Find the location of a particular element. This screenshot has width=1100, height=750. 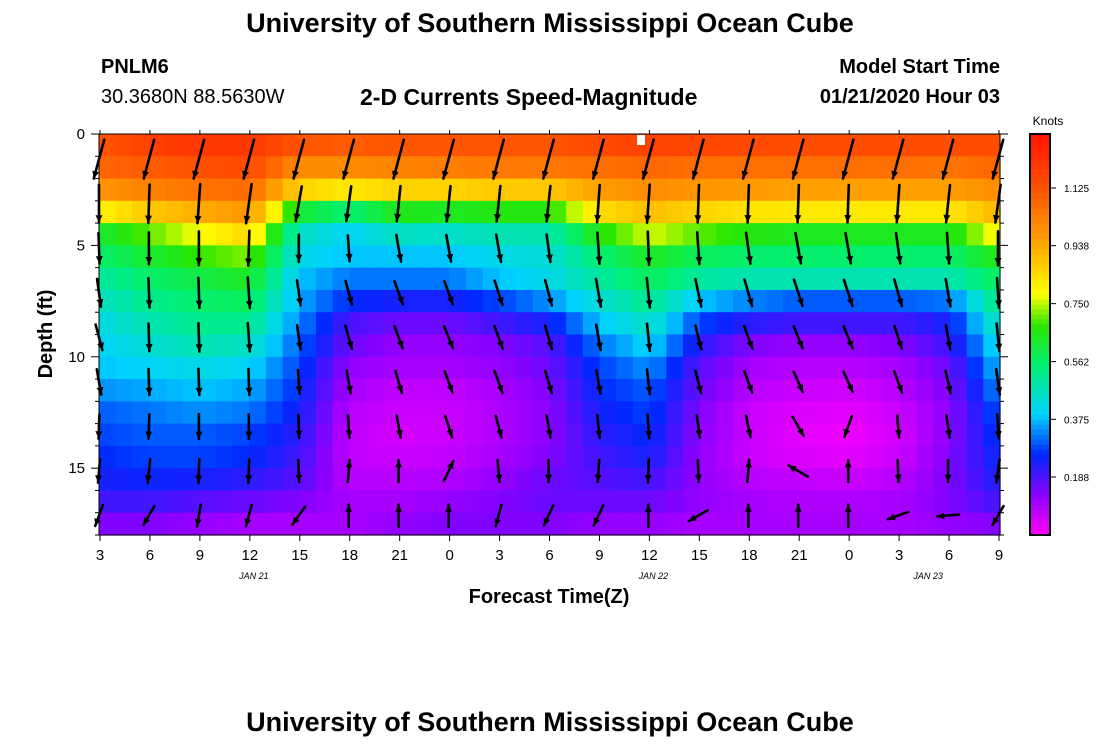

x-tick-label: 21 is located at coordinates (399, 555).